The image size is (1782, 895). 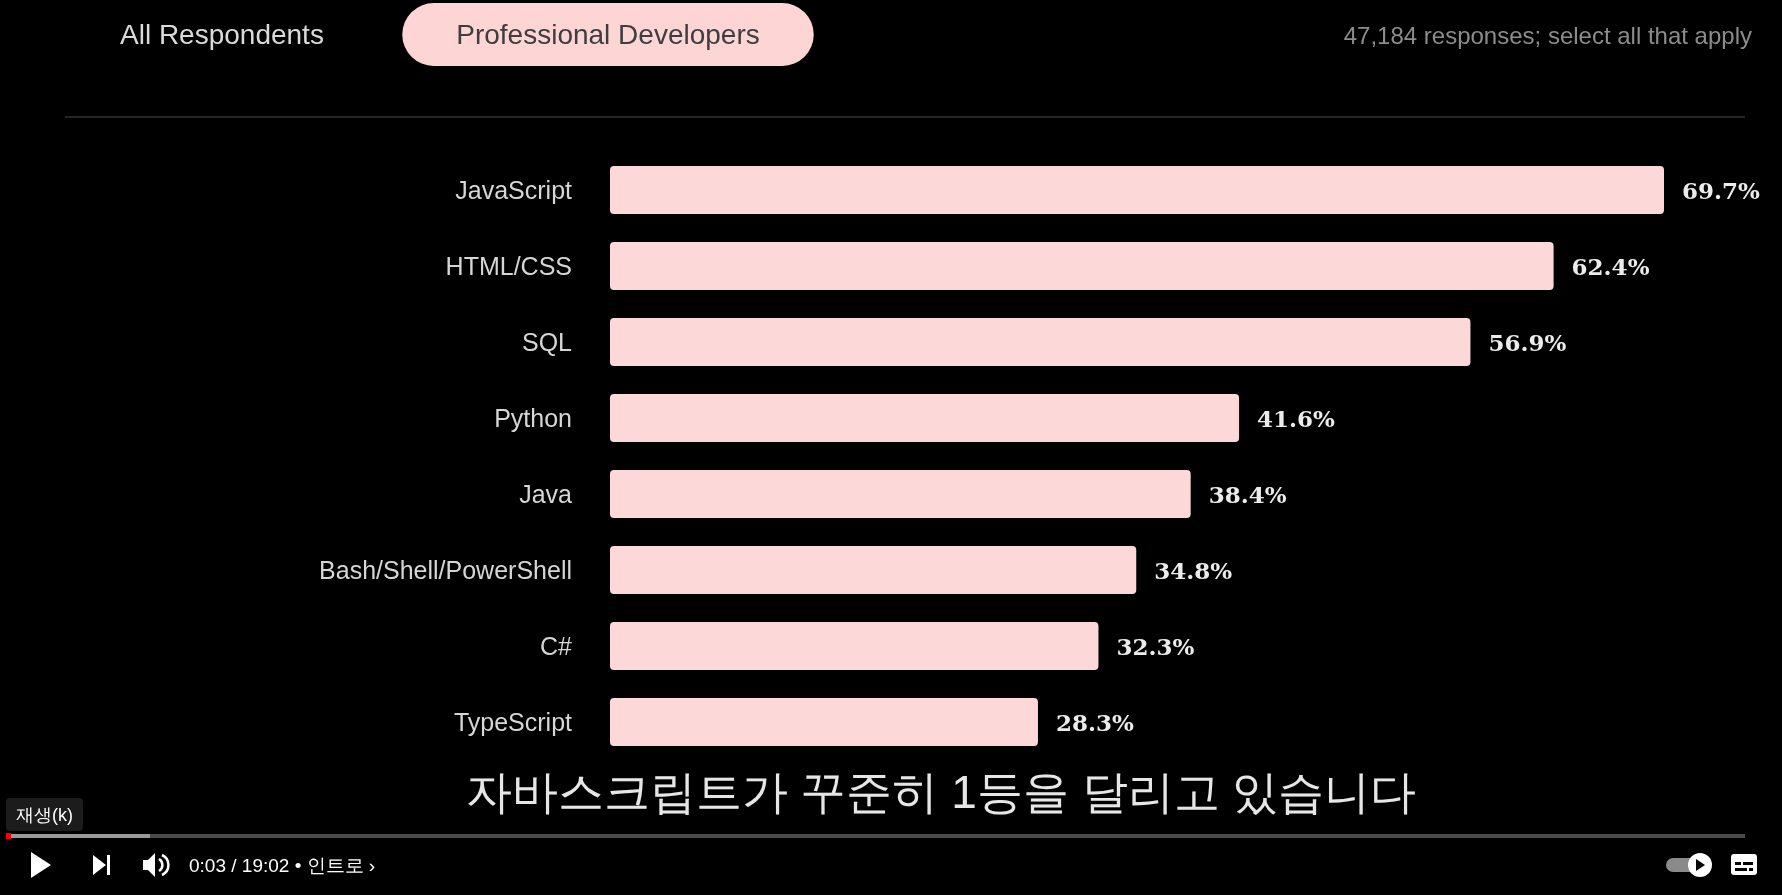 What do you see at coordinates (1547, 35) in the screenshot?
I see `chart-subtitle: 47,184 responses; select all that apply` at bounding box center [1547, 35].